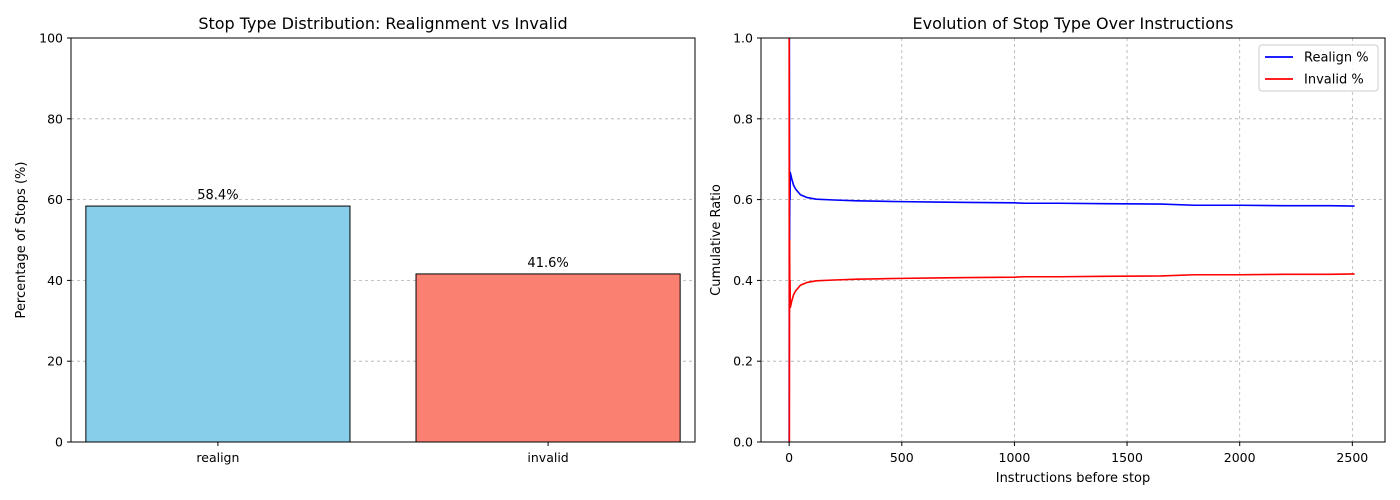 The height and width of the screenshot is (500, 1400). What do you see at coordinates (1336, 58) in the screenshot?
I see `legend-label: Realign %` at bounding box center [1336, 58].